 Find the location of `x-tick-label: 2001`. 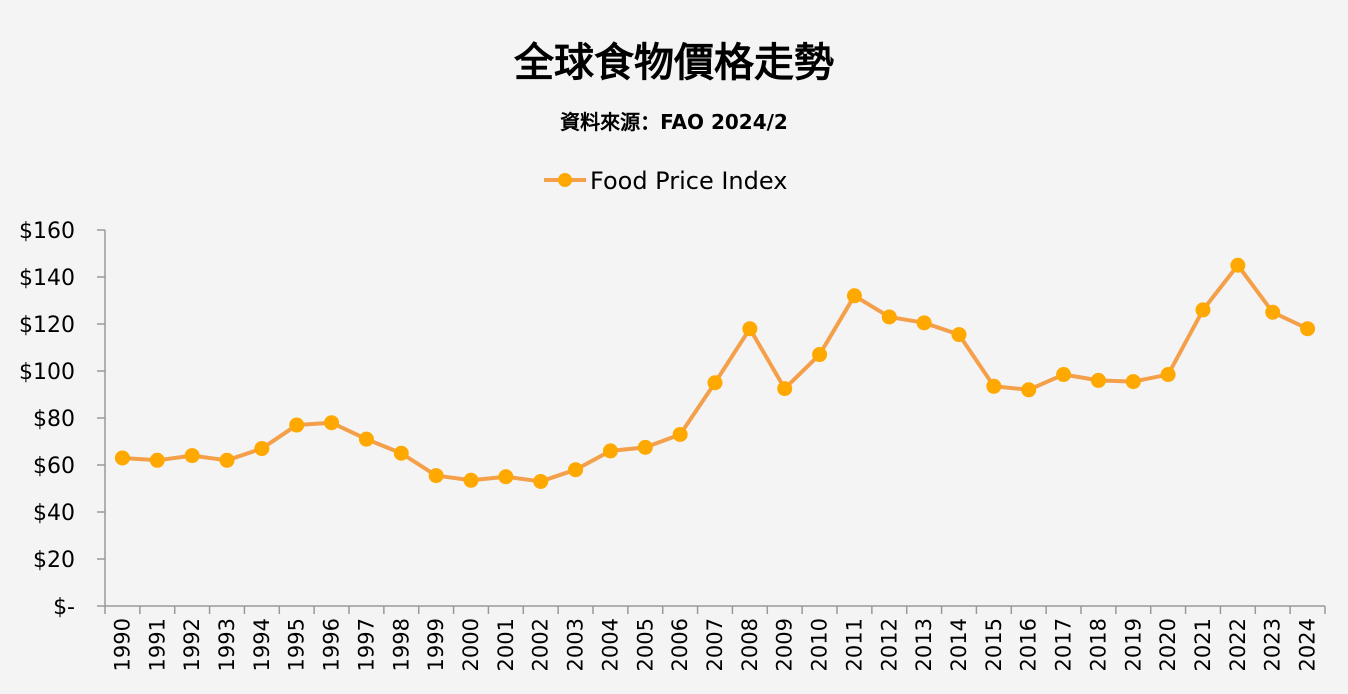

x-tick-label: 2001 is located at coordinates (506, 644).